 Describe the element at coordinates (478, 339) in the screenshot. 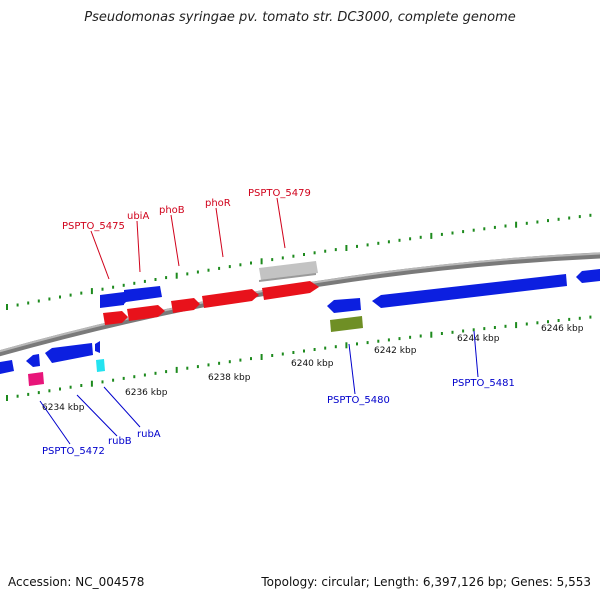

I see `tick-label-6244: 6244 kbp` at that location.